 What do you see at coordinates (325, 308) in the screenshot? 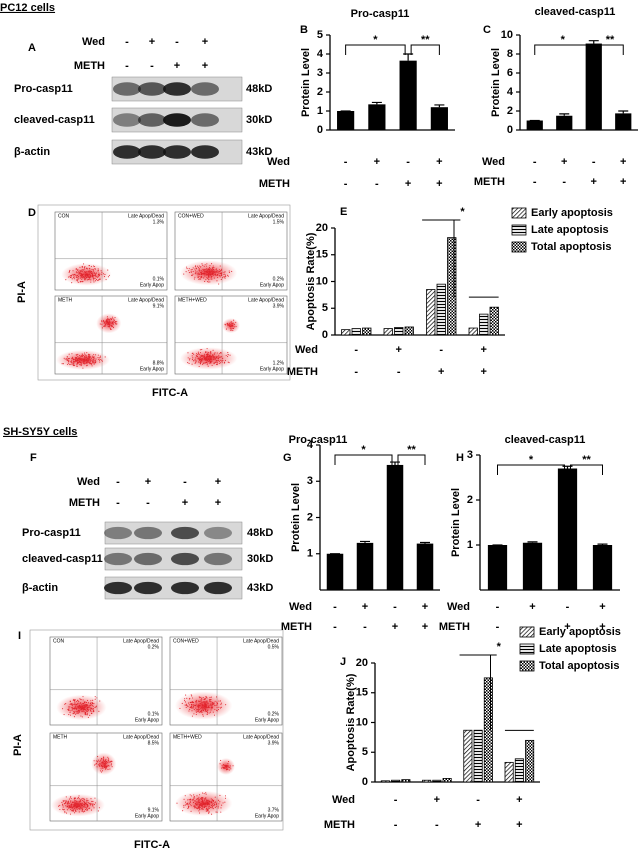
I see `y-tick-label: 5` at bounding box center [325, 308].